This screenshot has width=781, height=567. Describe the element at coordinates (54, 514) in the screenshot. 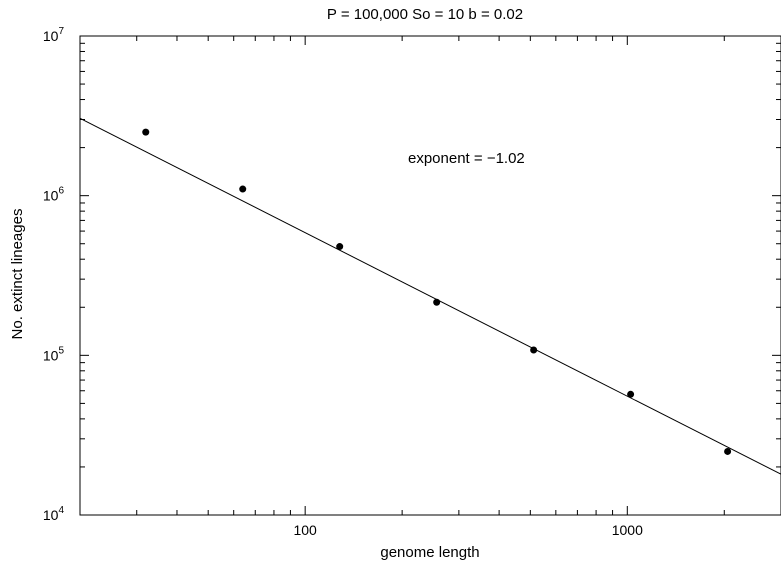

I see `y-tick-label: 10⁴` at that location.